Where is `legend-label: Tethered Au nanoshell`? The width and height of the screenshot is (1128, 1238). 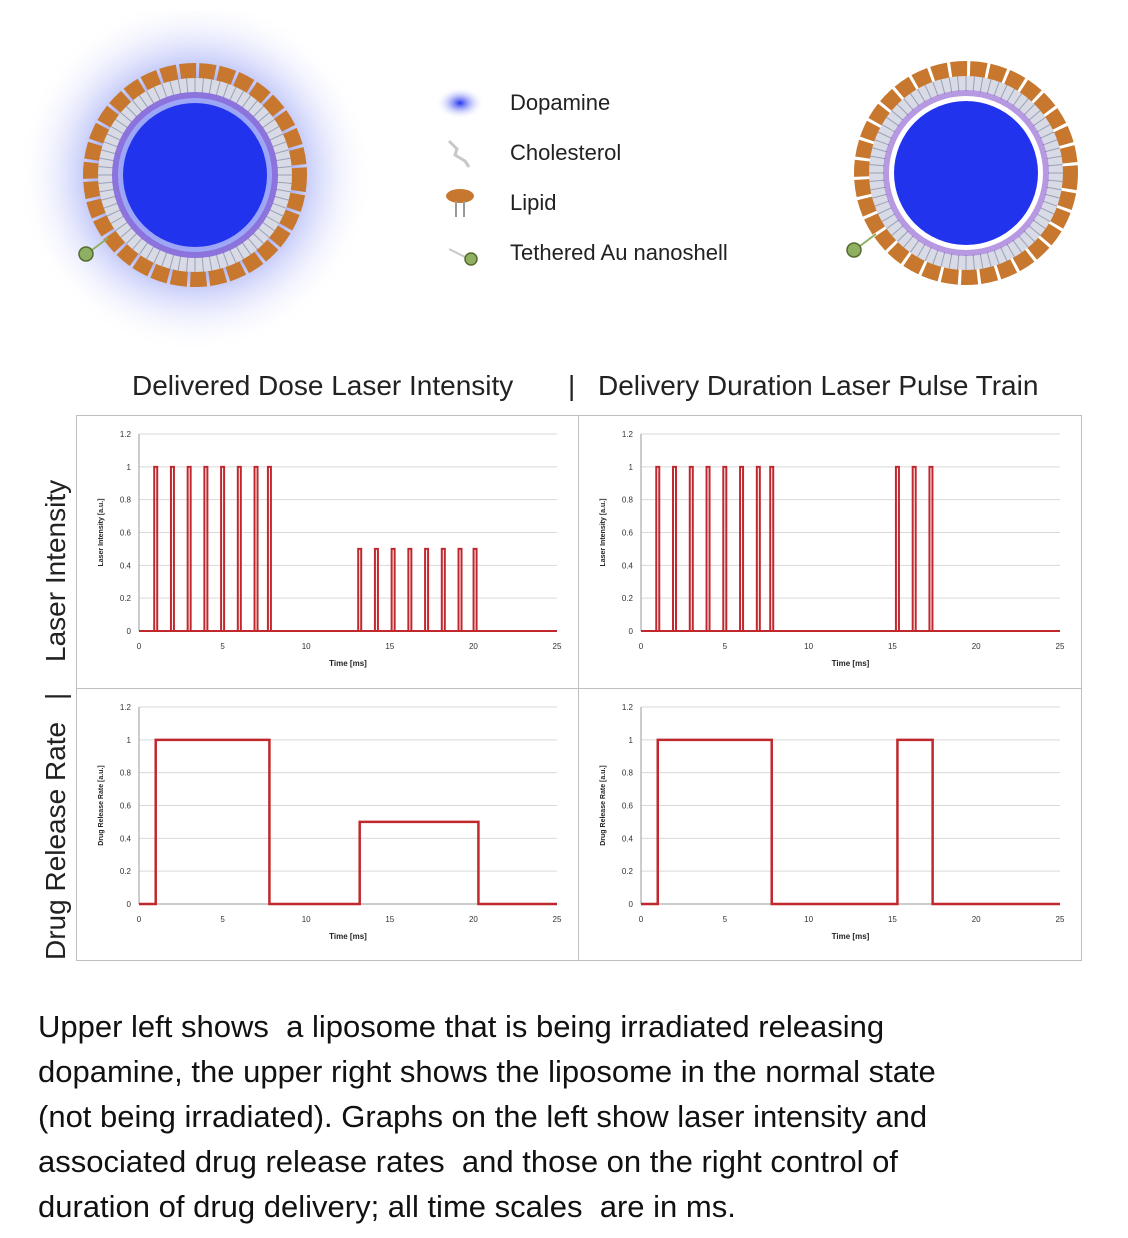 legend-label: Tethered Au nanoshell is located at coordinates (619, 252).